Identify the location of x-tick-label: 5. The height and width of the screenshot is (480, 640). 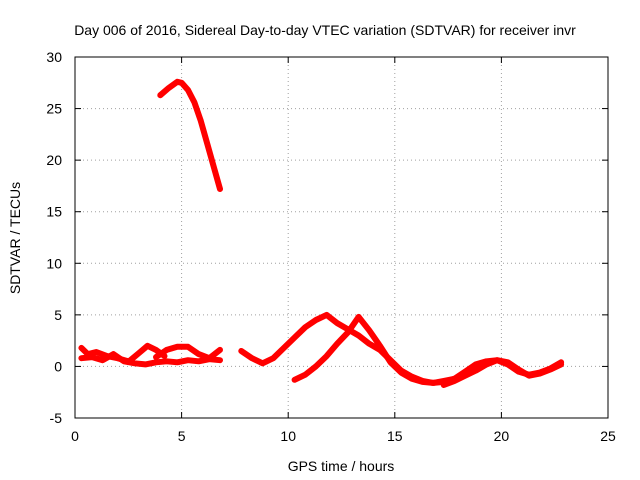
(182, 436).